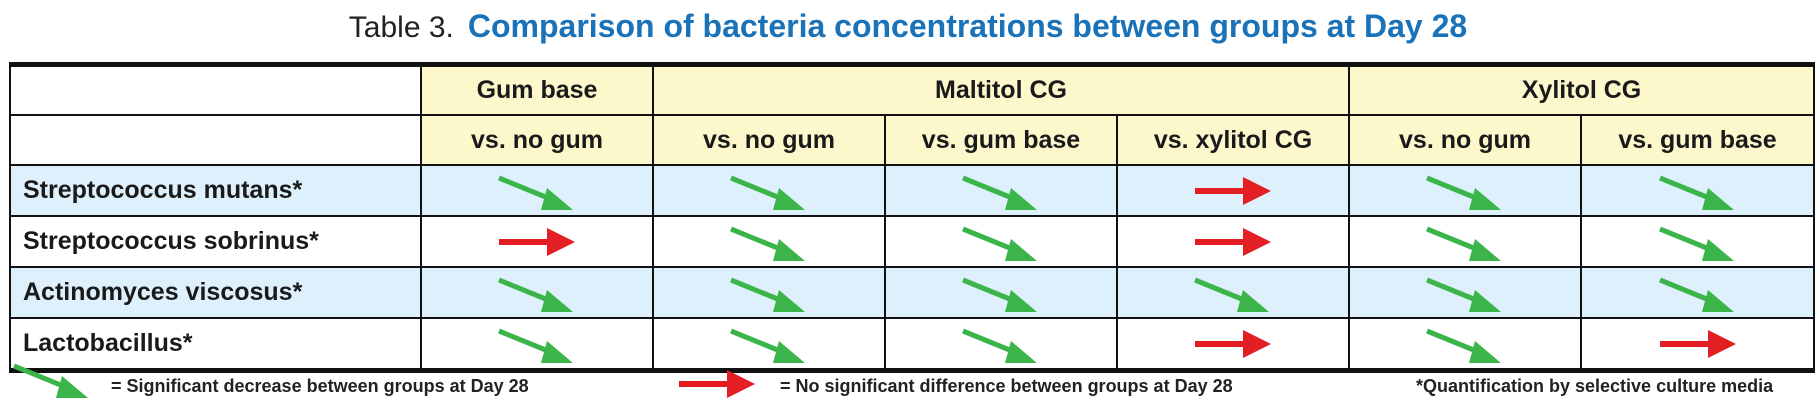 The height and width of the screenshot is (402, 1816). I want to click on table-row: Streptococcus sobrinus*, so click(912, 241).